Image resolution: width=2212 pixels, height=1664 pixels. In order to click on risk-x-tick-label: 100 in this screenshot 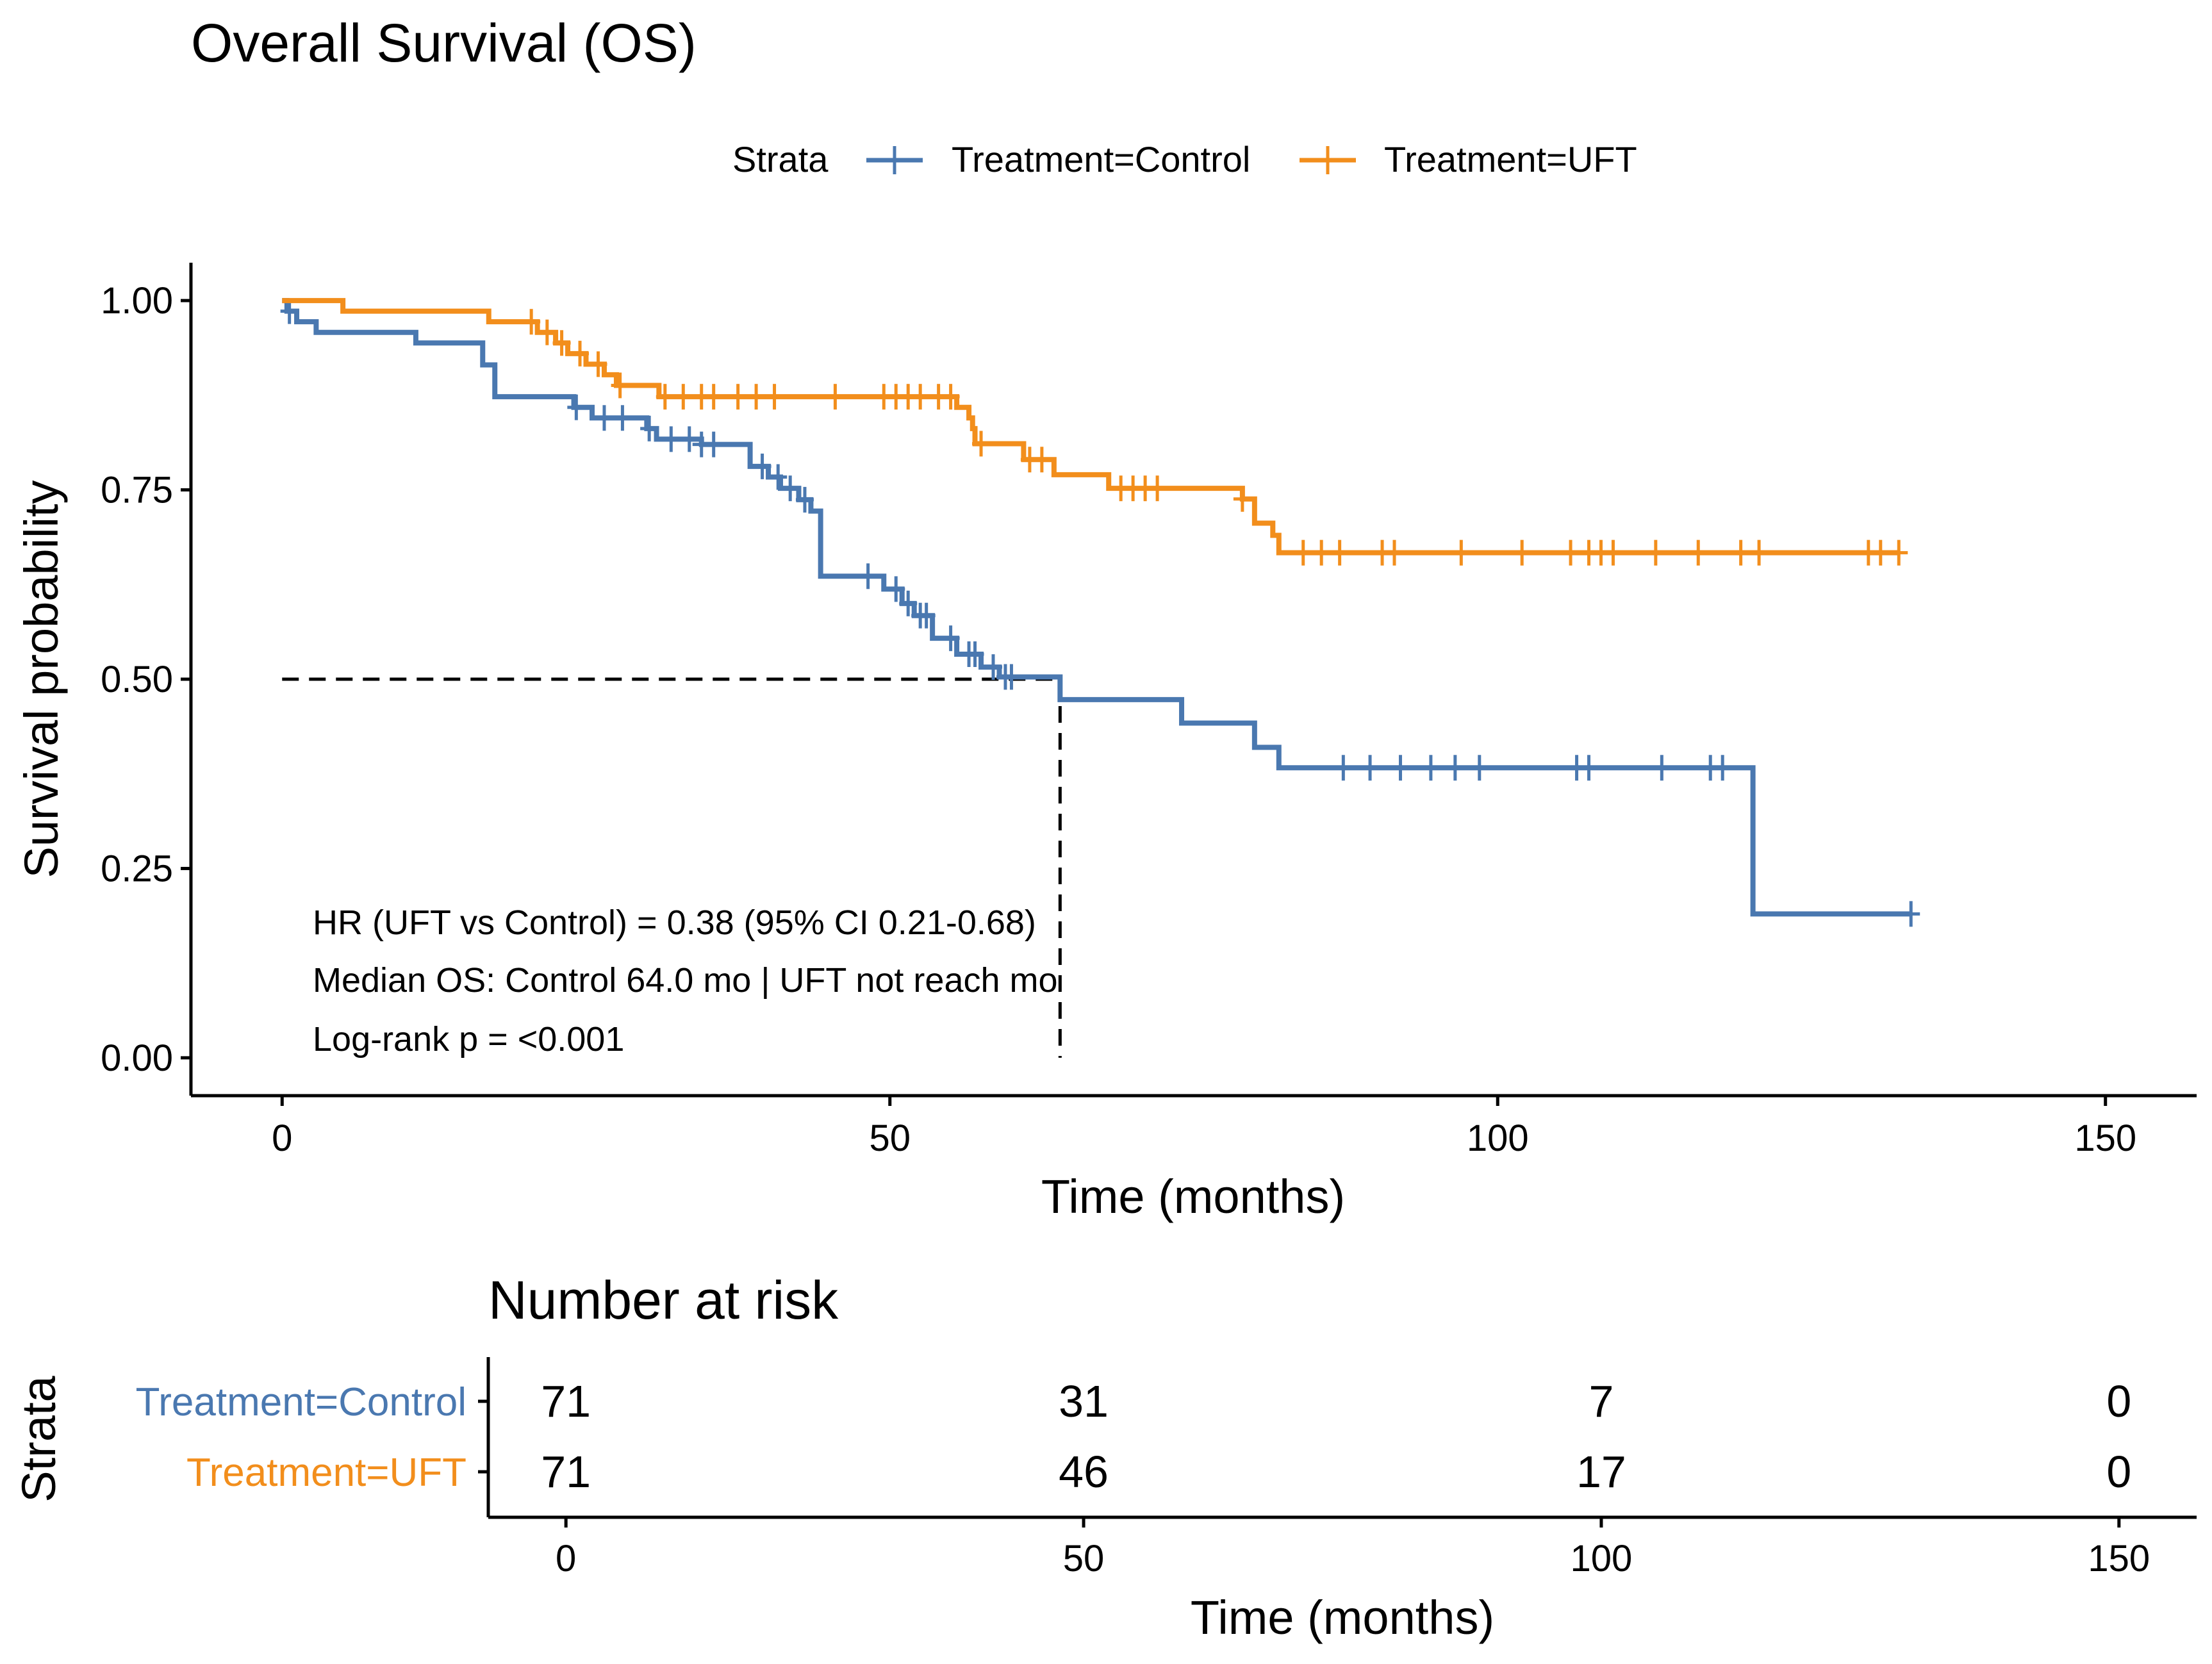, I will do `click(1602, 1558)`.